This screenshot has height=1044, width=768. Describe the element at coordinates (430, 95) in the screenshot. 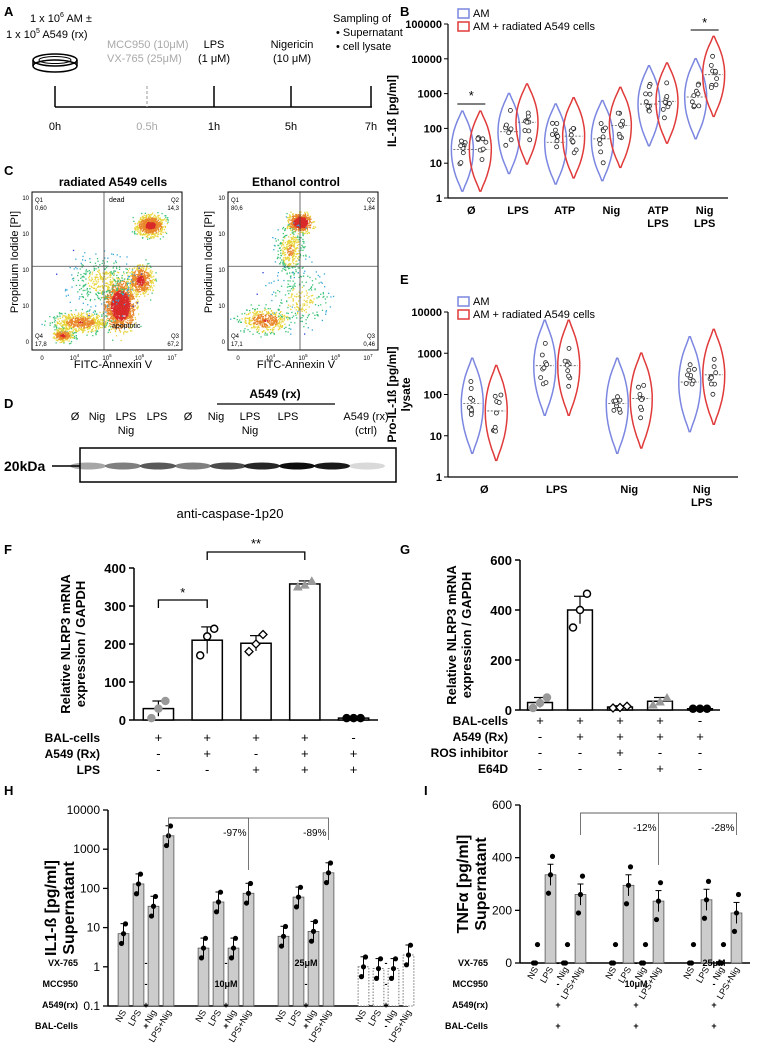

I see `y-tick-label: 1000` at that location.